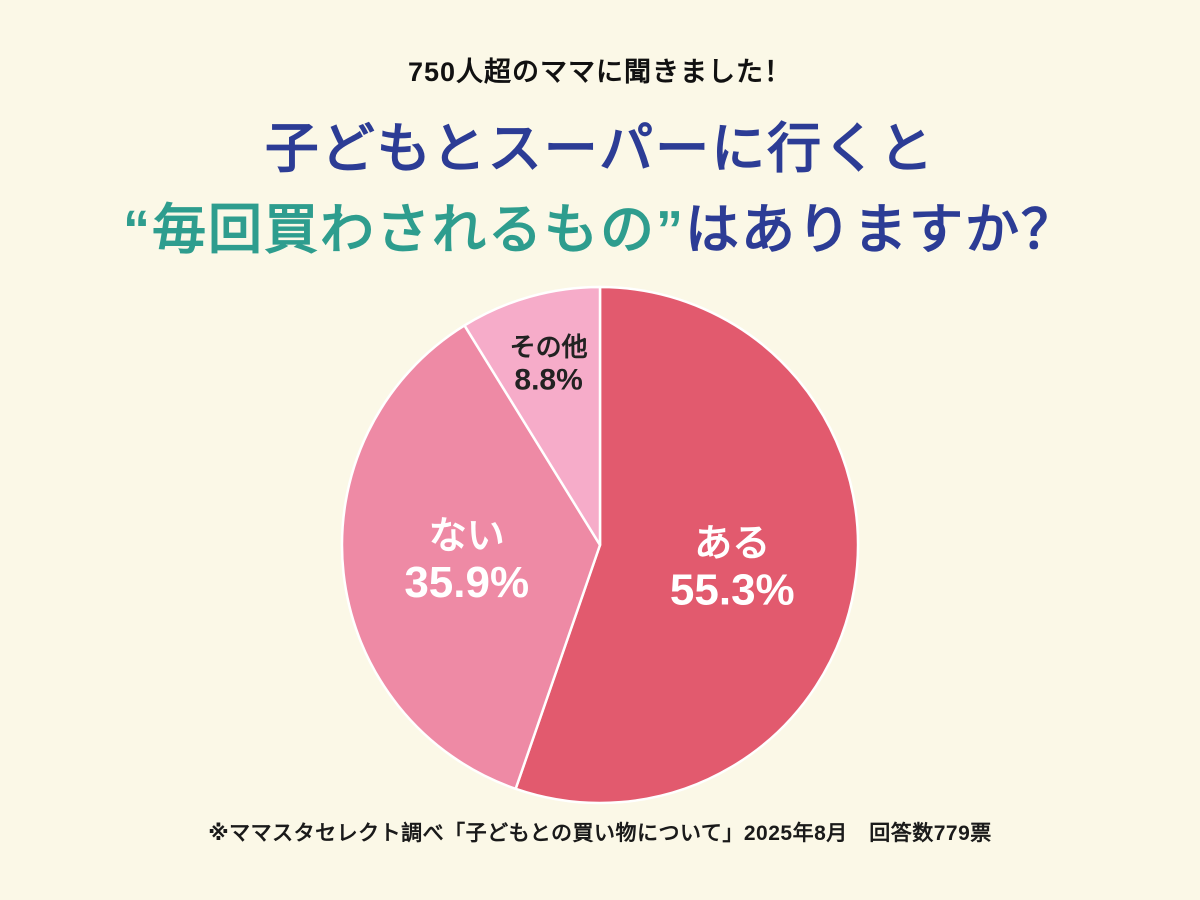 This screenshot has height=900, width=1200. Describe the element at coordinates (600, 149) in the screenshot. I see `title-line1: 子どもとスーパーに行くと` at that location.